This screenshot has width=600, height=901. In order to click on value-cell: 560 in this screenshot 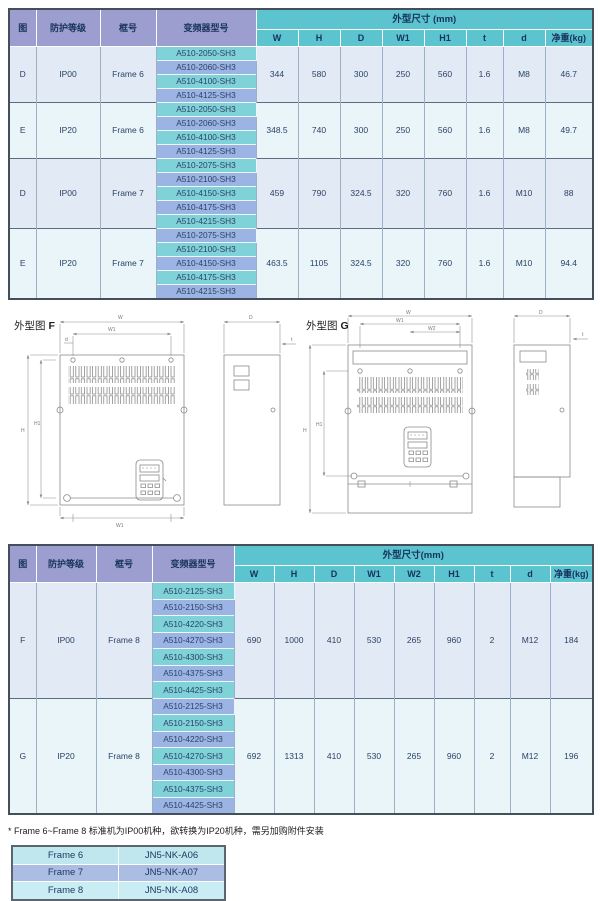, I will do `click(445, 74)`.